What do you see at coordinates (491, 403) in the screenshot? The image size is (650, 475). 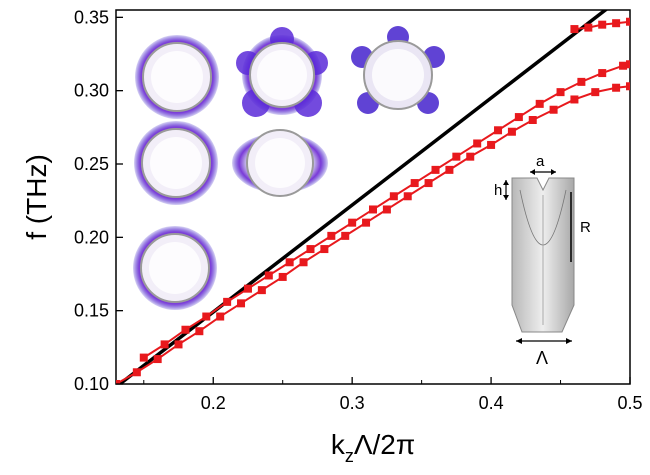 I see `x-tick-label: 0.4` at bounding box center [491, 403].